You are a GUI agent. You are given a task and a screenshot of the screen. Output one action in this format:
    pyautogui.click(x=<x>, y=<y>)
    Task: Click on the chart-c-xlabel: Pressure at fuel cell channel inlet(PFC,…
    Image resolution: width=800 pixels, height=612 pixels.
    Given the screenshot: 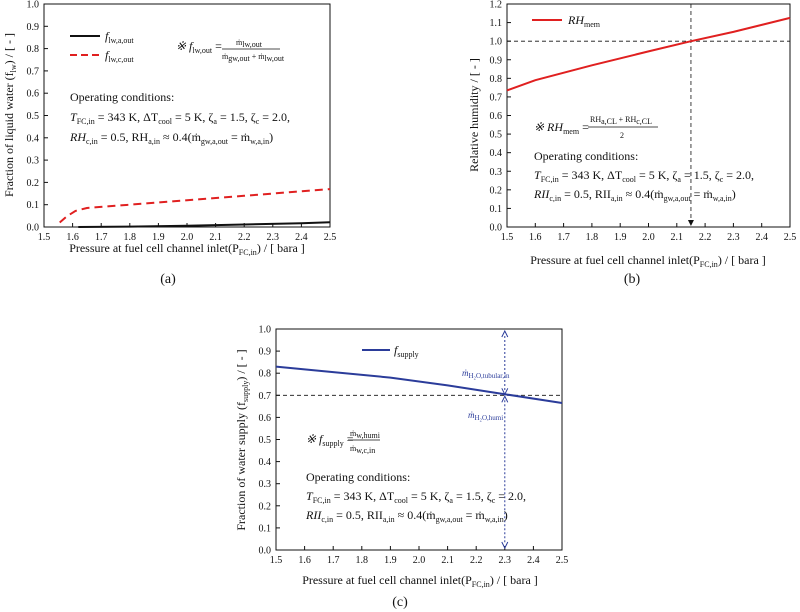 What is the action you would take?
    pyautogui.click(x=420, y=581)
    